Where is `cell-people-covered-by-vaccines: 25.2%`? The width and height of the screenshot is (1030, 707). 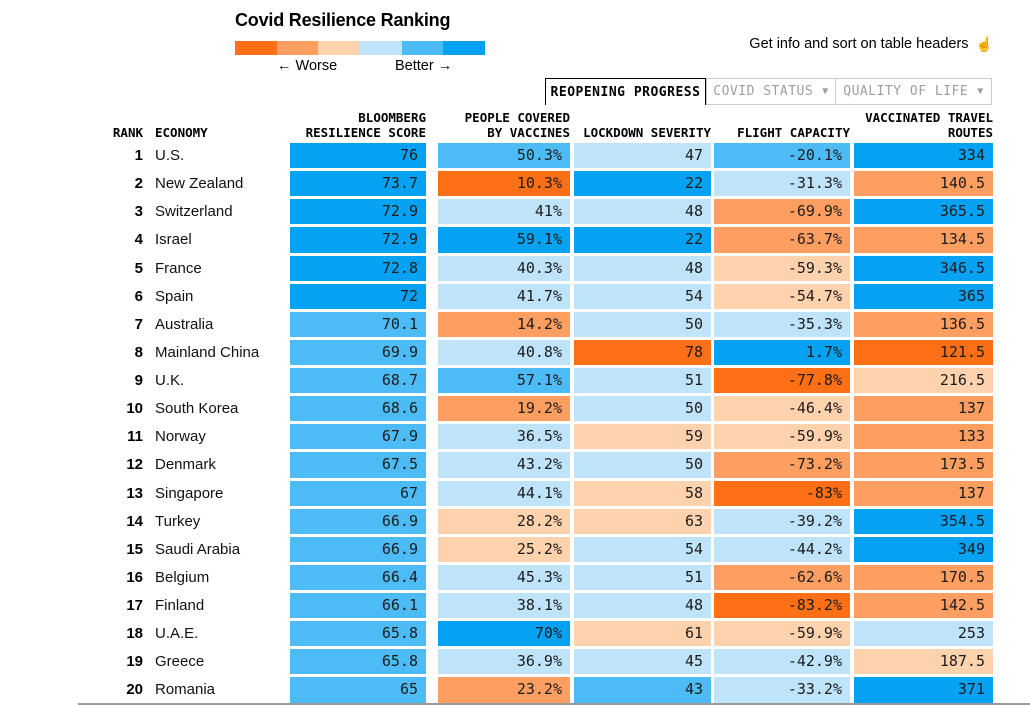
cell-people-covered-by-vaccines: 25.2% is located at coordinates (504, 549).